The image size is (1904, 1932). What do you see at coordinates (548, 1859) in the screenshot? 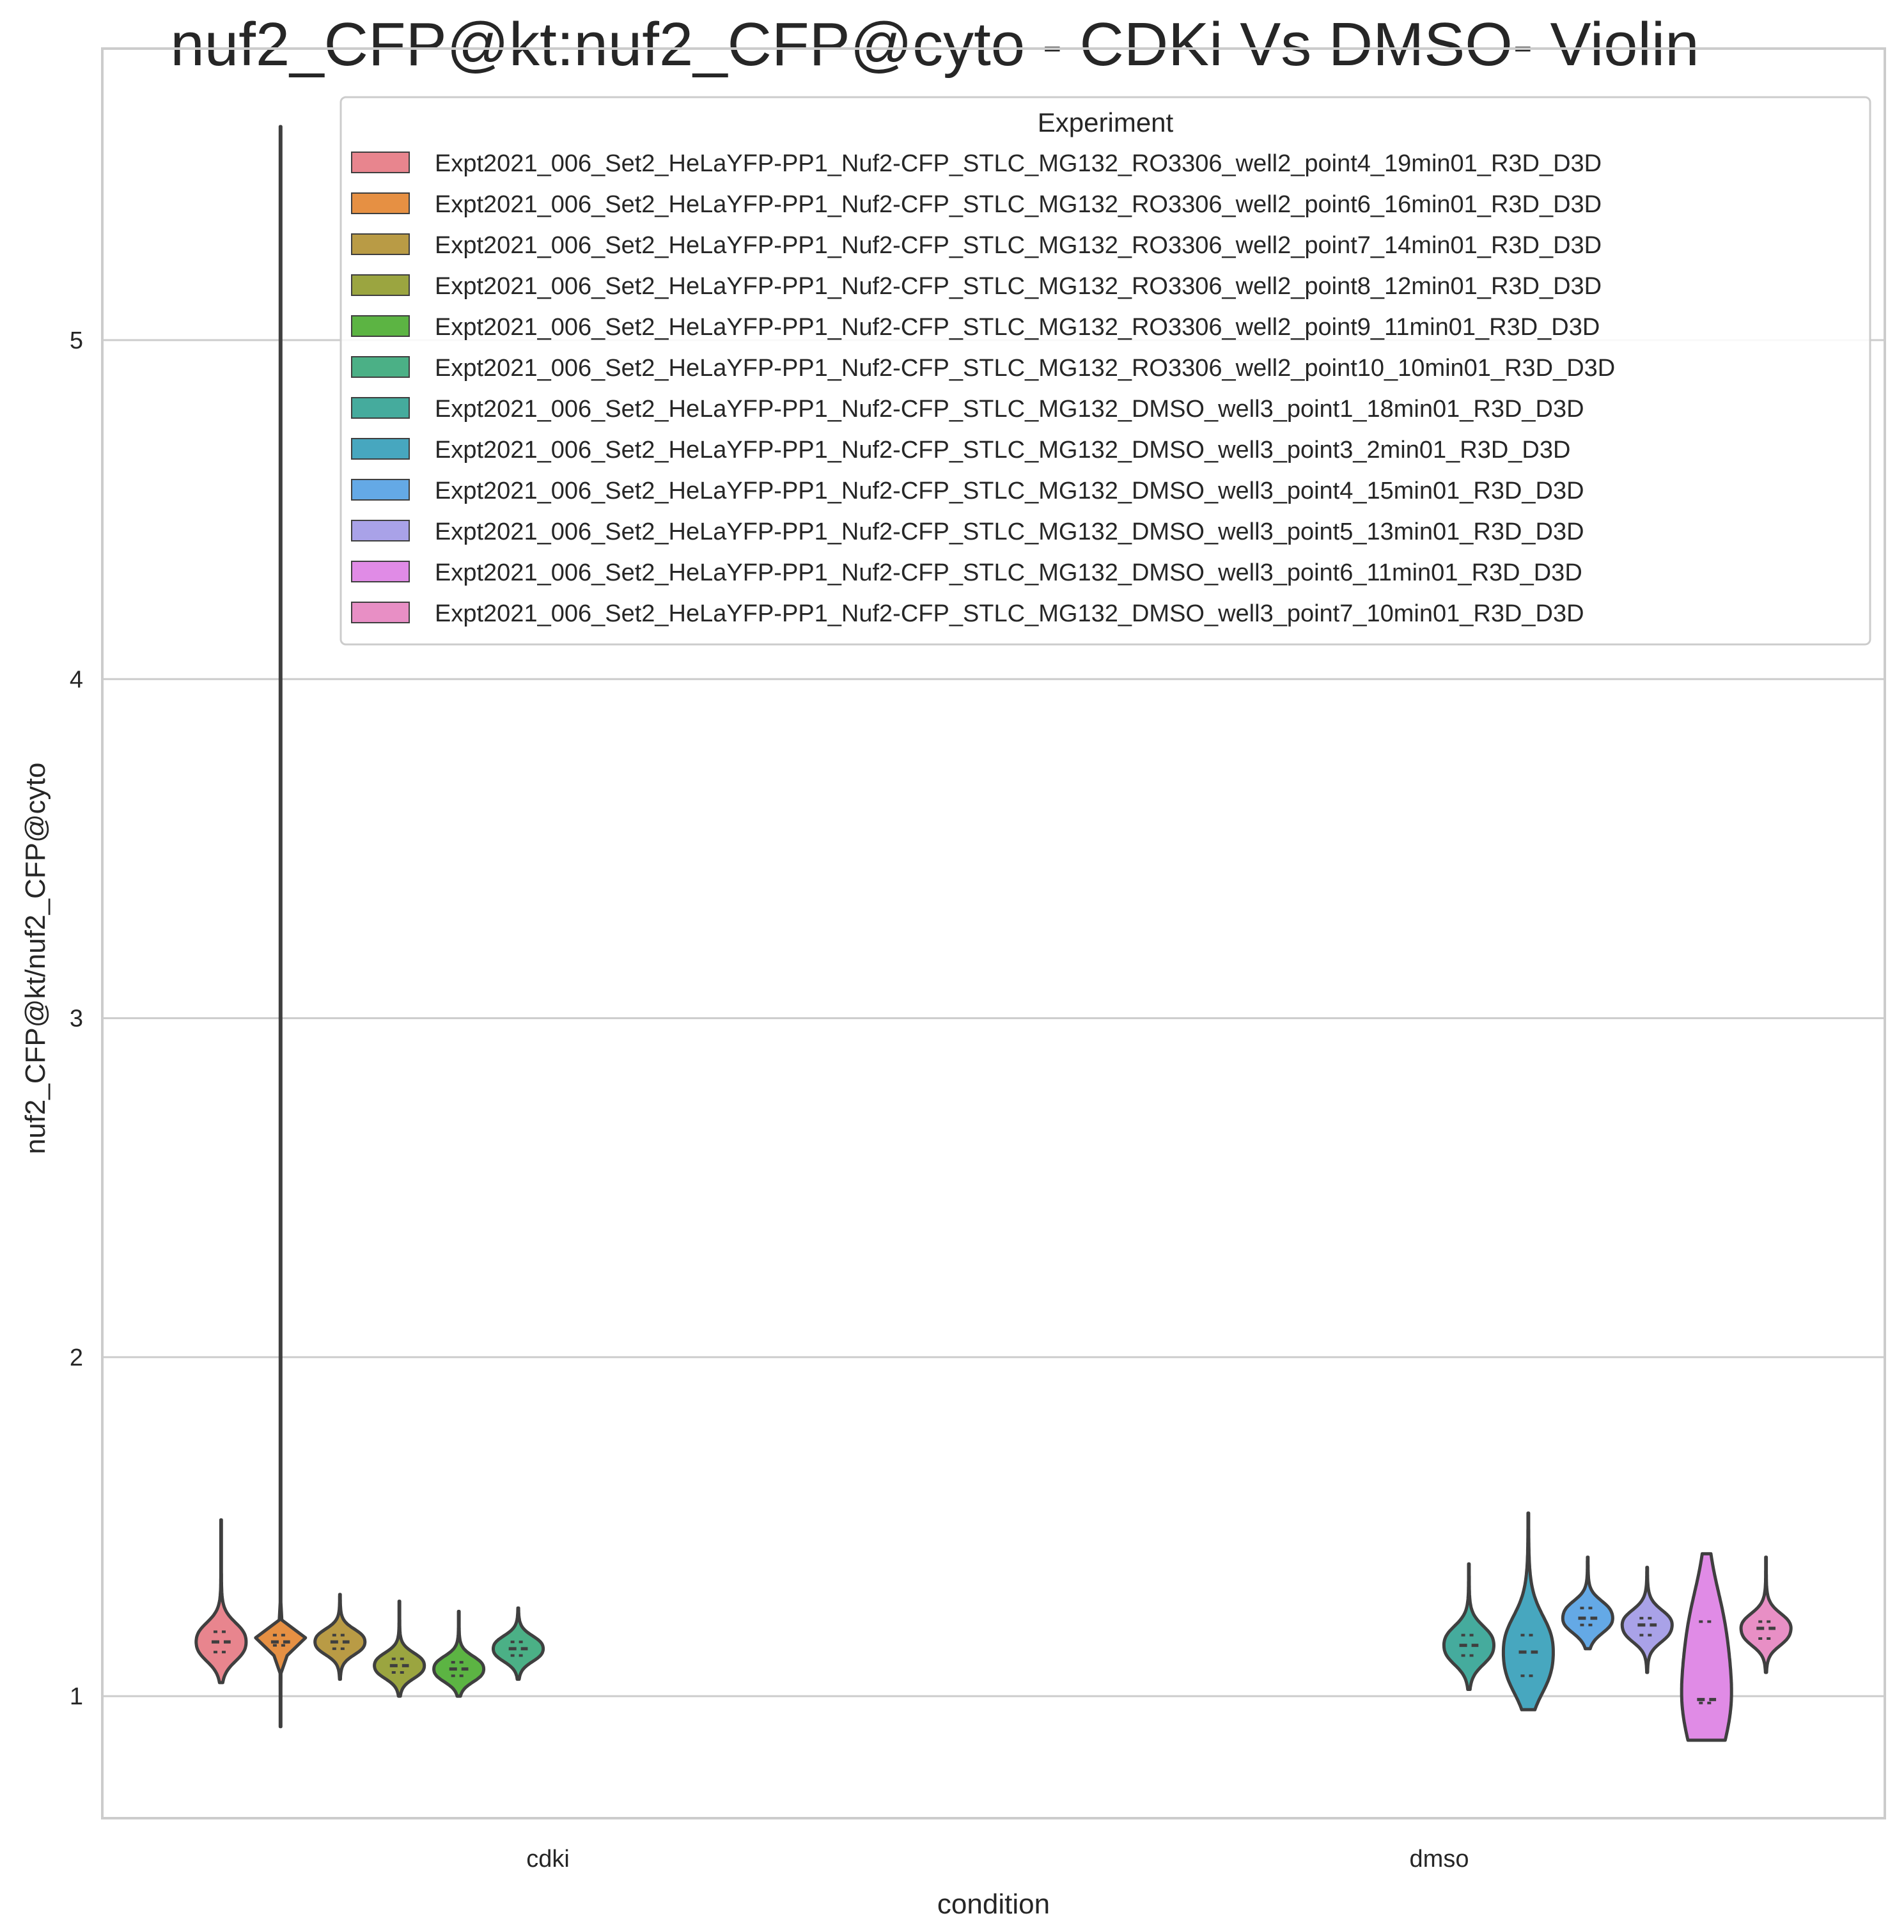
I see `x-tick-label: cdki` at bounding box center [548, 1859].